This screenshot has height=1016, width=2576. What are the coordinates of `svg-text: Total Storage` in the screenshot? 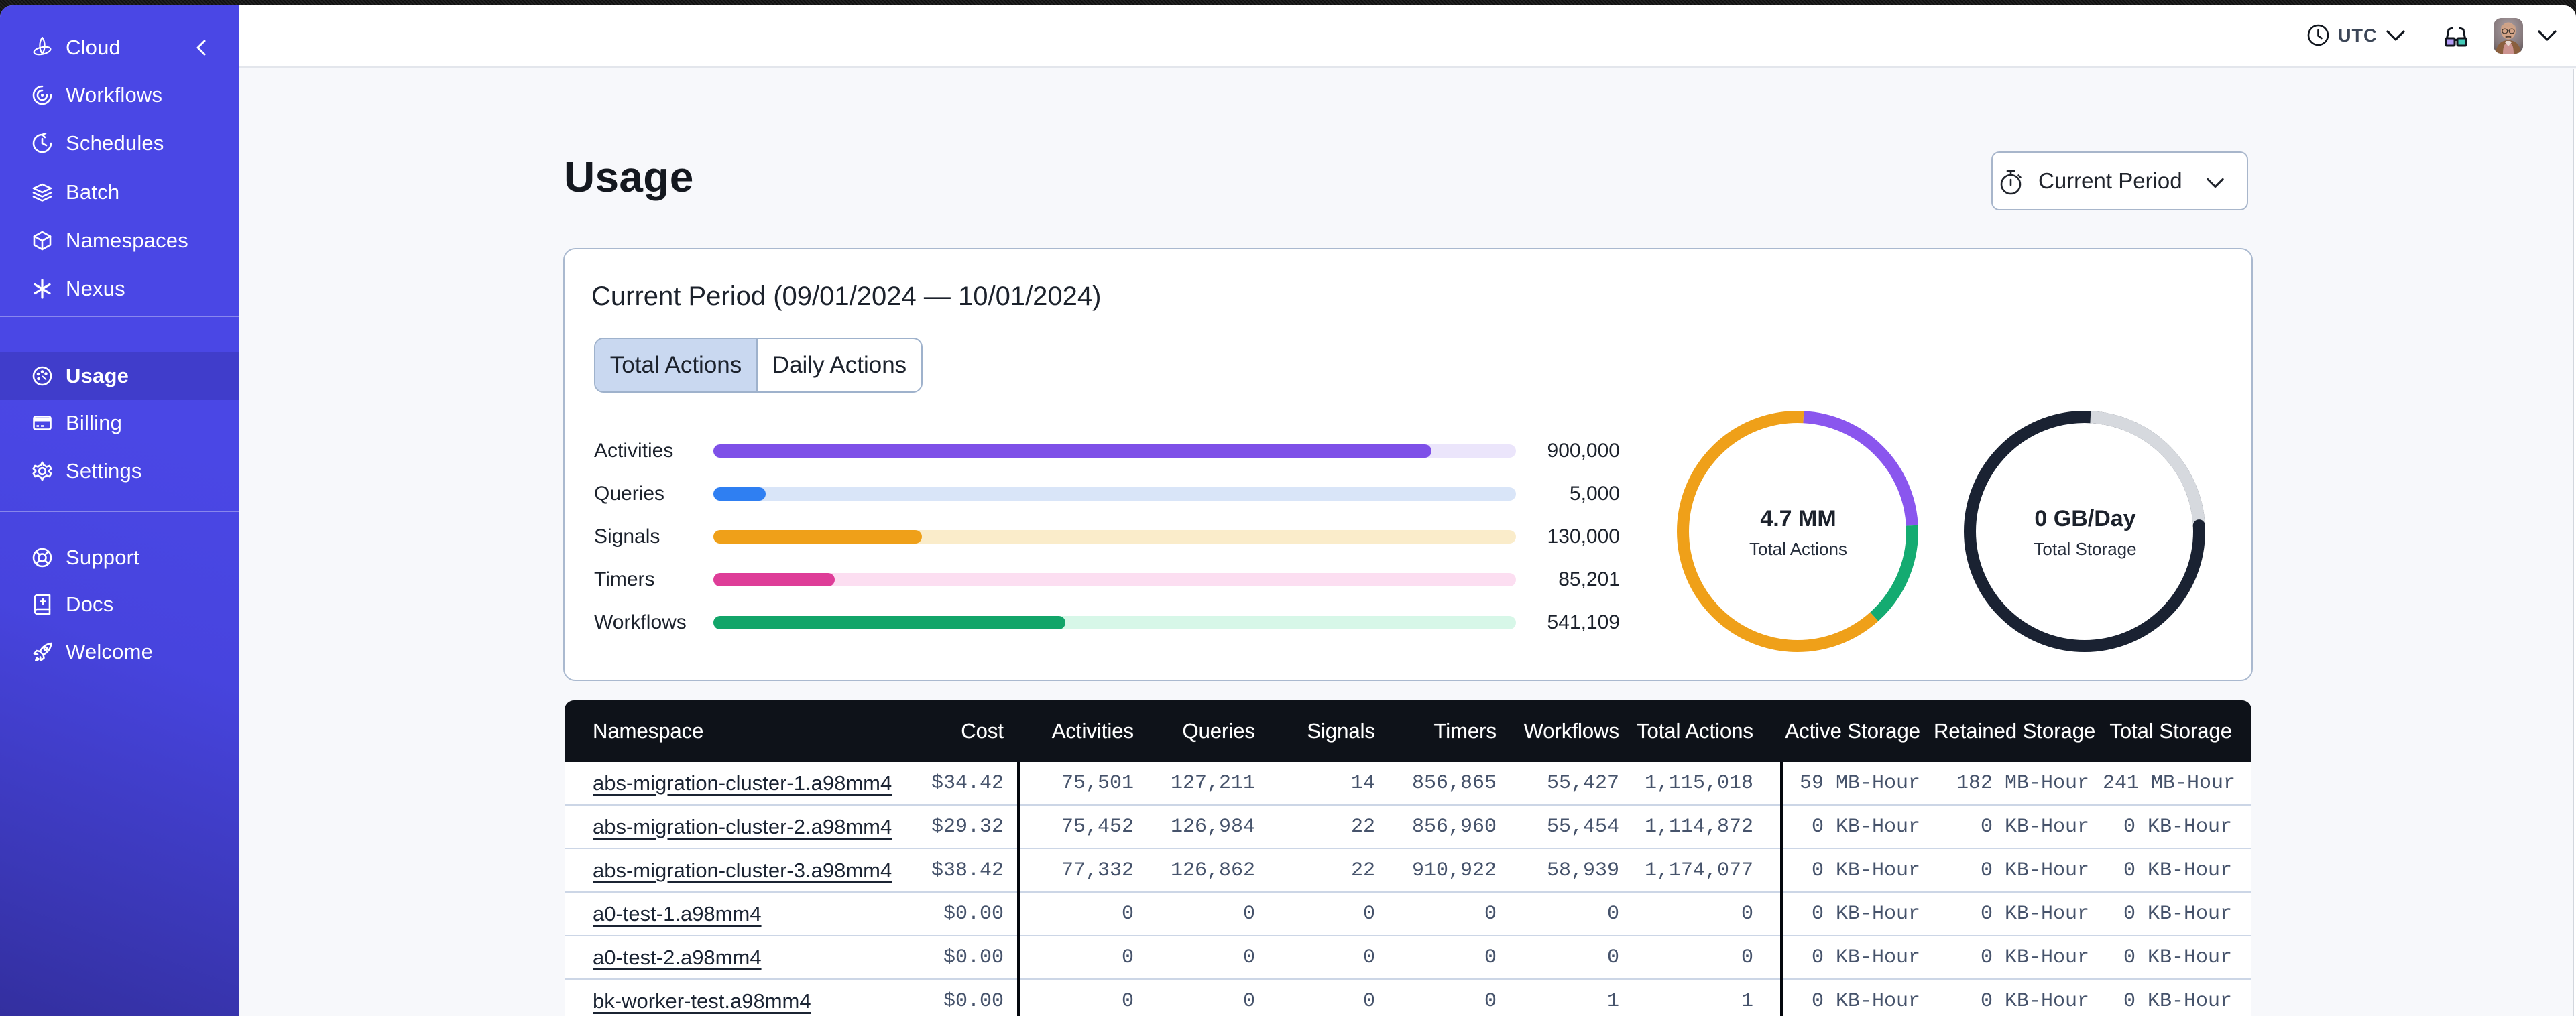 It's located at (2085, 549).